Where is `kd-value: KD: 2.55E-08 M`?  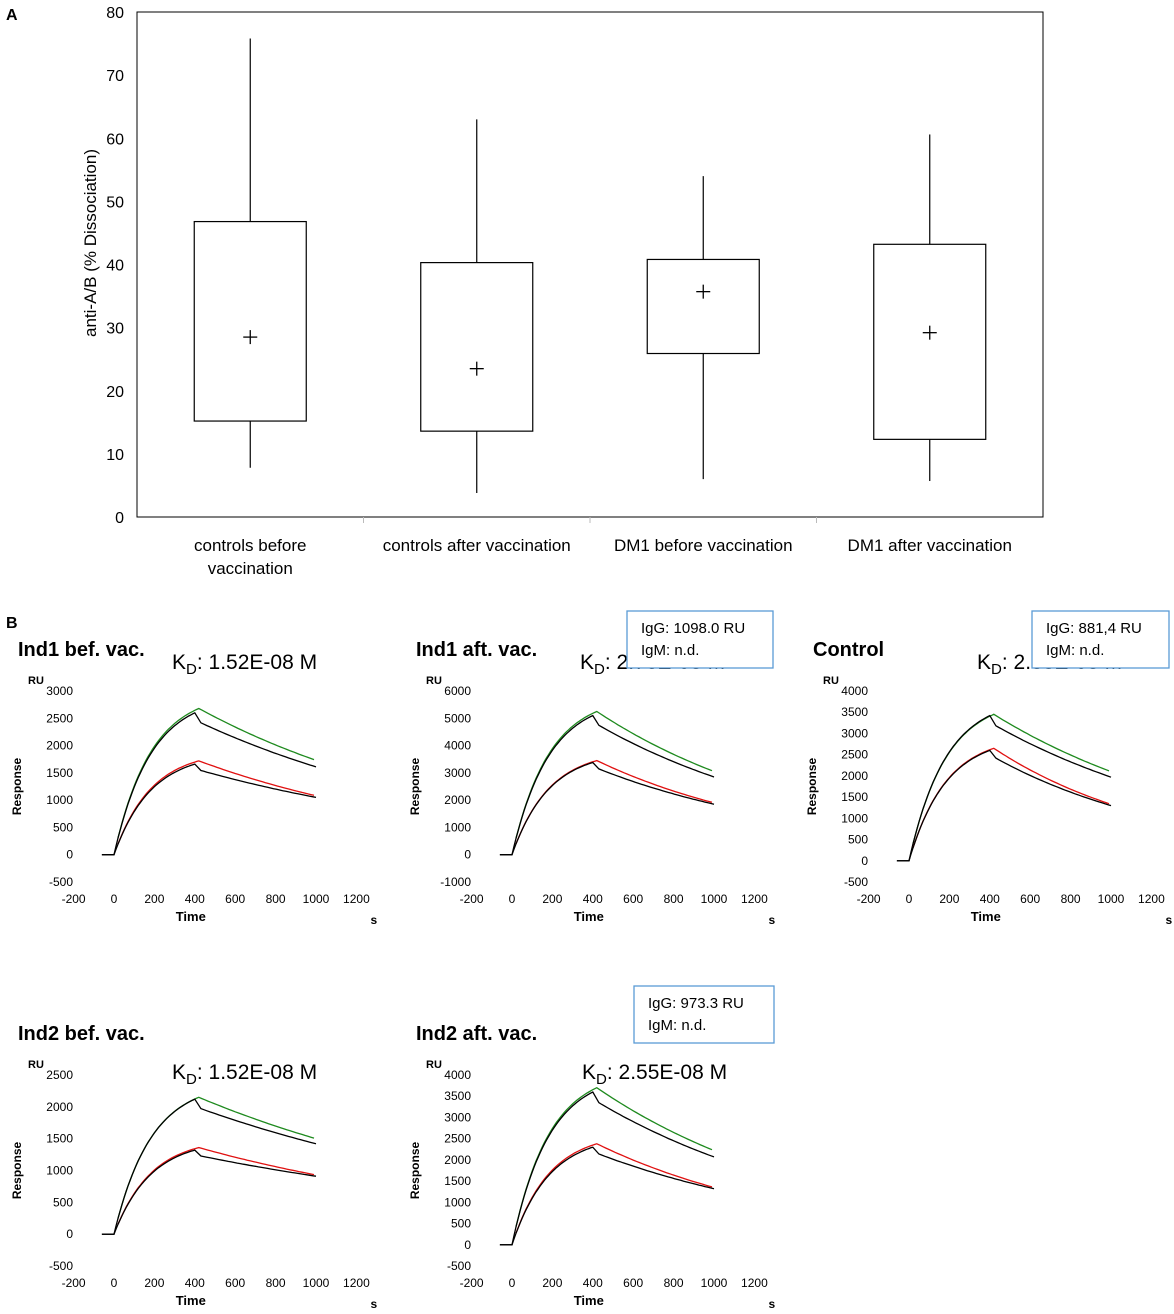 kd-value: KD: 2.55E-08 M is located at coordinates (654, 1074).